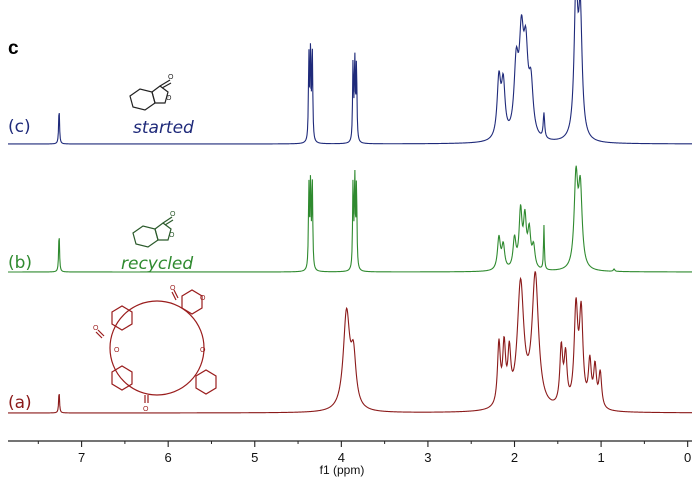 The image size is (700, 487). I want to click on x-tick-label: 6, so click(168, 457).